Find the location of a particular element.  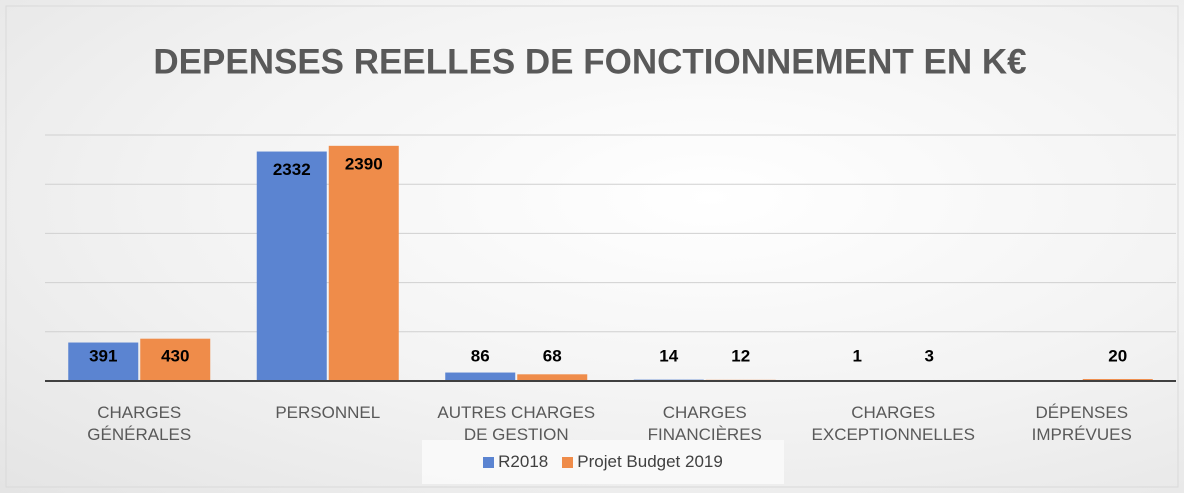

data-label: 14 is located at coordinates (668, 355).